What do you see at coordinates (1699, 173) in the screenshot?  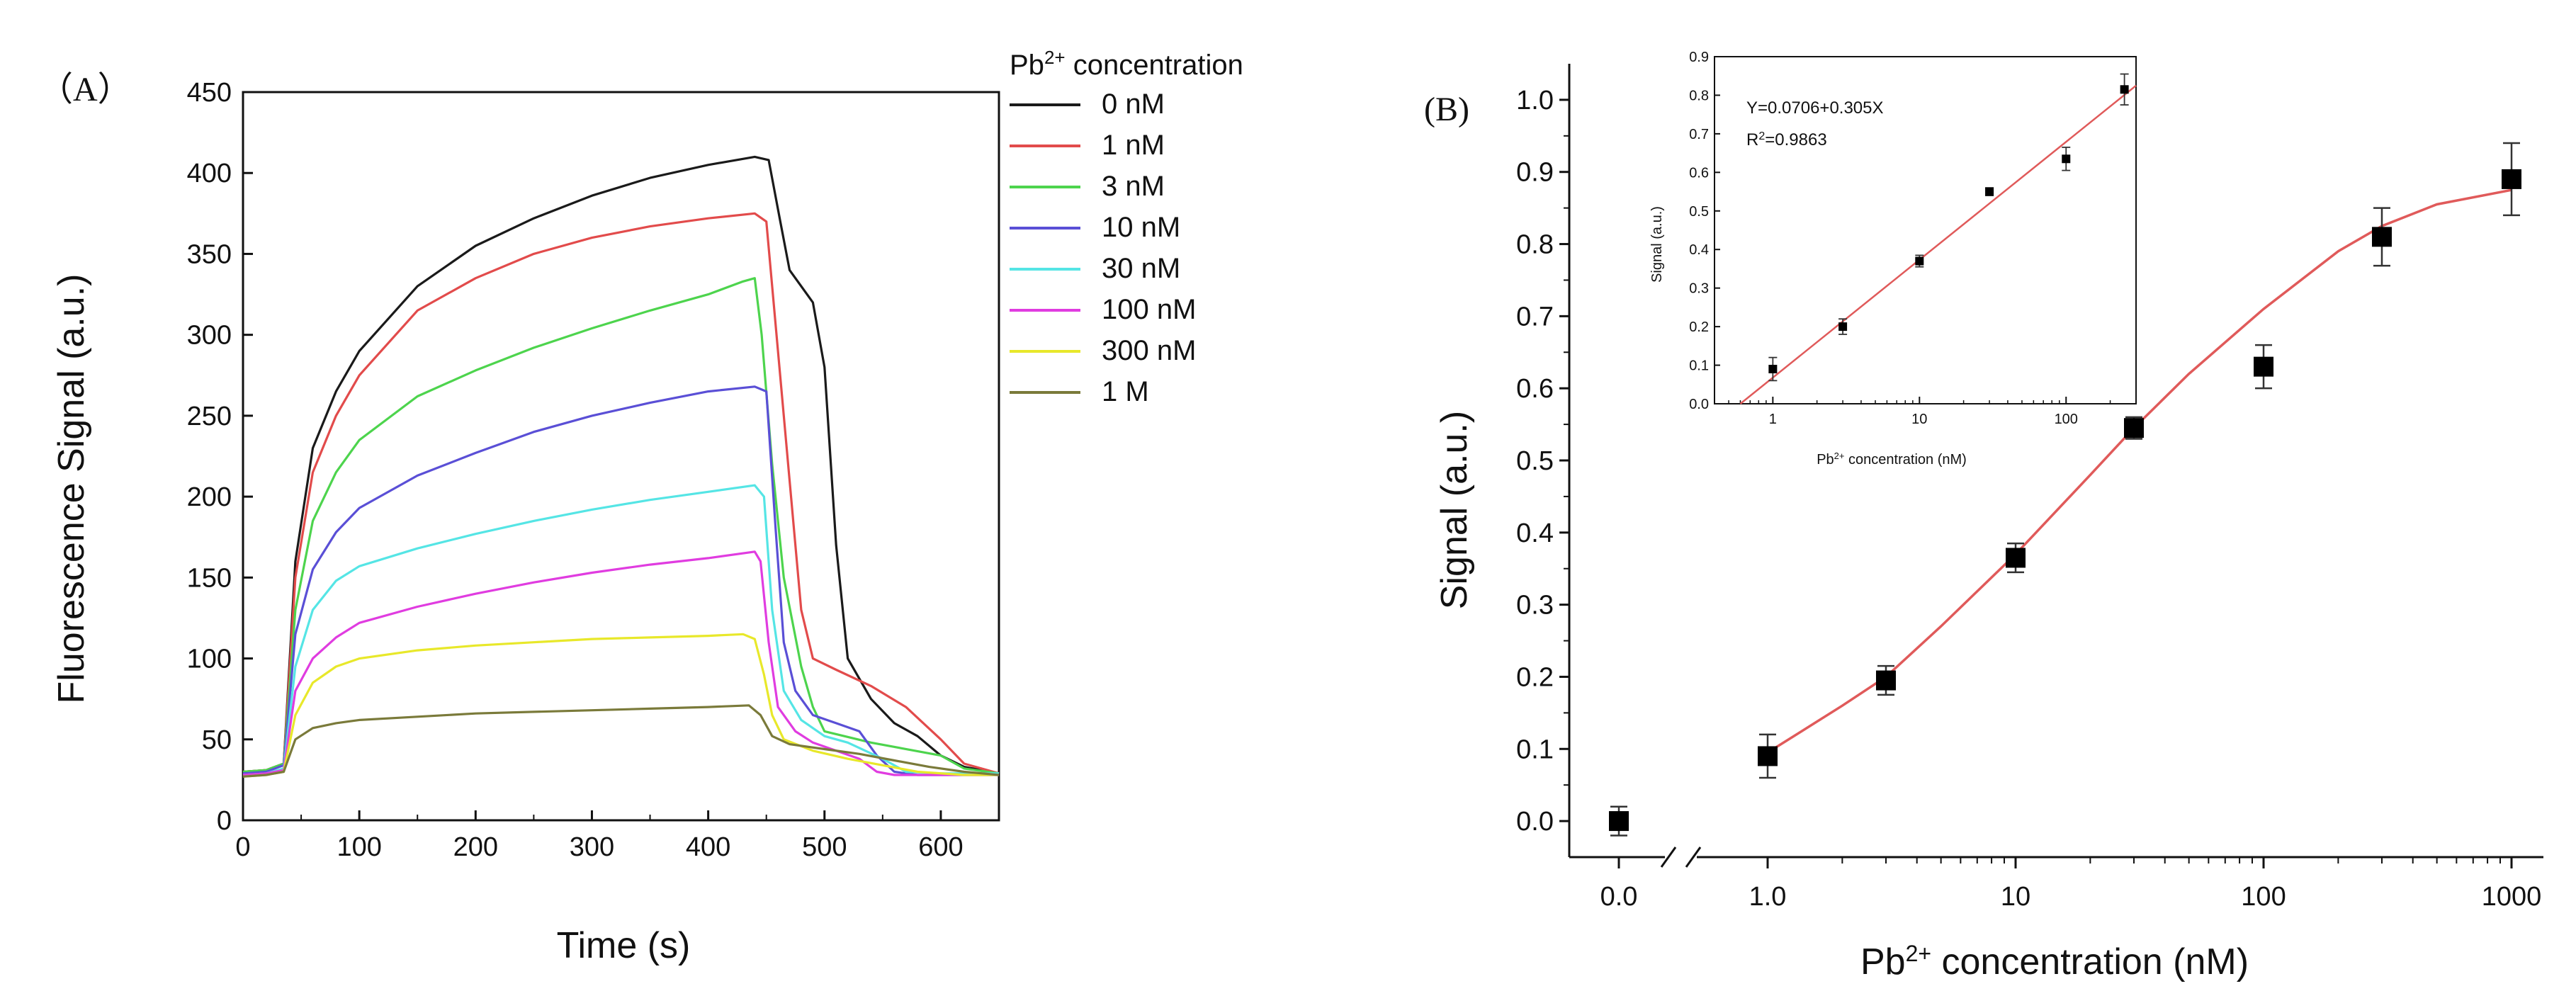 I see `inset-y-tick-label: 0.6` at bounding box center [1699, 173].